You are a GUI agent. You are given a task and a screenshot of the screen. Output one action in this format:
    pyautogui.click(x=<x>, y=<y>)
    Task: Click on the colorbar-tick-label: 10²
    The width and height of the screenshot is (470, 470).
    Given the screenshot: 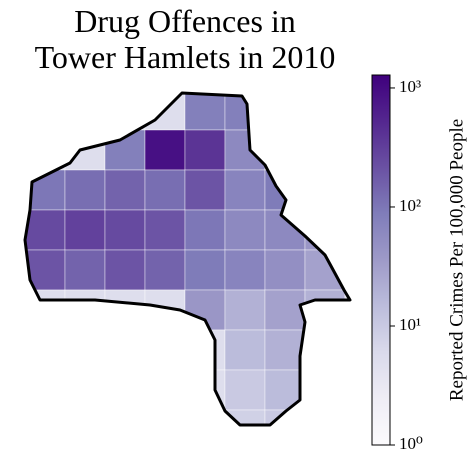 What is the action you would take?
    pyautogui.click(x=410, y=205)
    